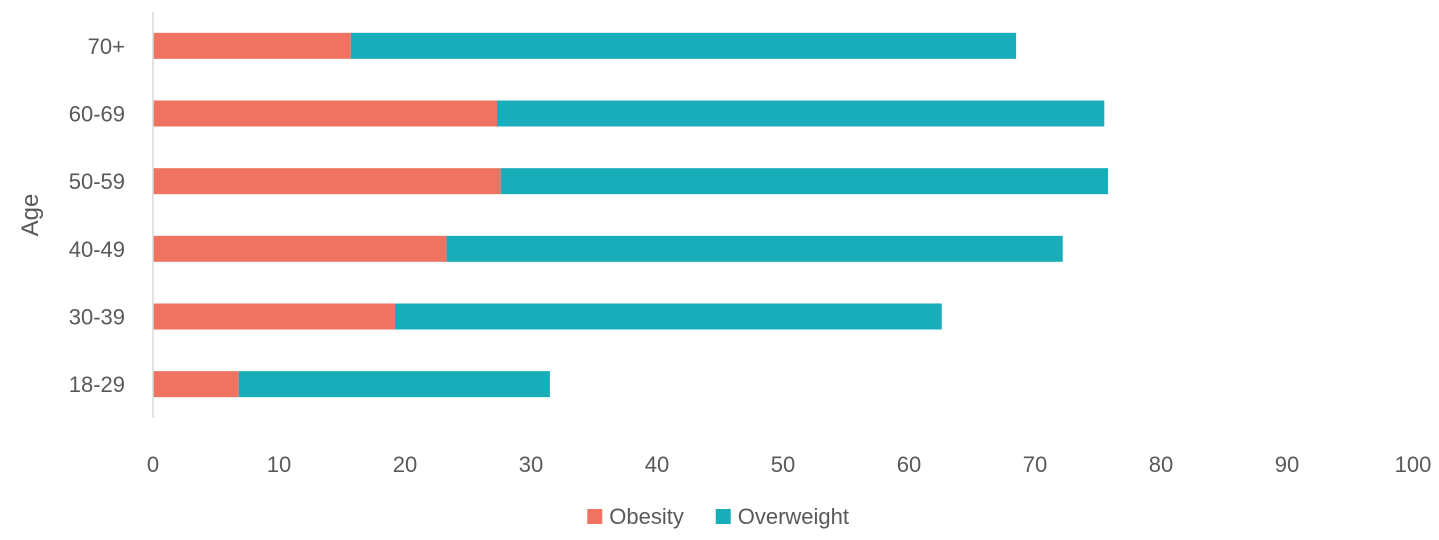 The width and height of the screenshot is (1439, 540). What do you see at coordinates (97, 384) in the screenshot?
I see `y-tick-label: 18-29` at bounding box center [97, 384].